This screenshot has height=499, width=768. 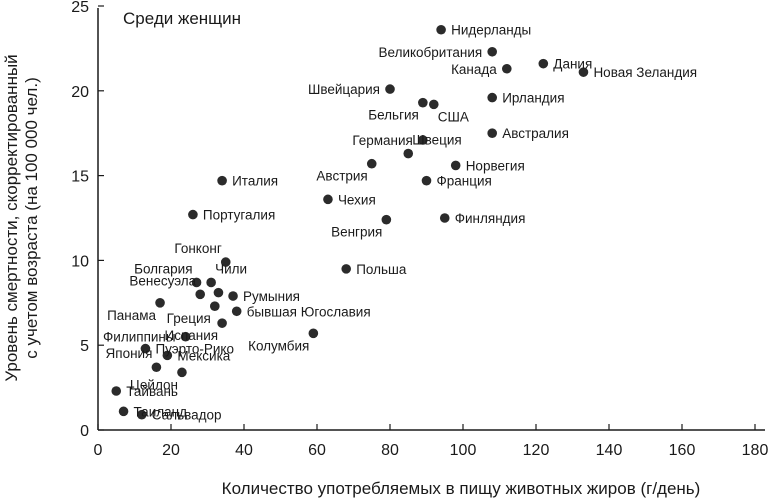 What do you see at coordinates (189, 318) in the screenshot?
I see `point-label: Греция` at bounding box center [189, 318].